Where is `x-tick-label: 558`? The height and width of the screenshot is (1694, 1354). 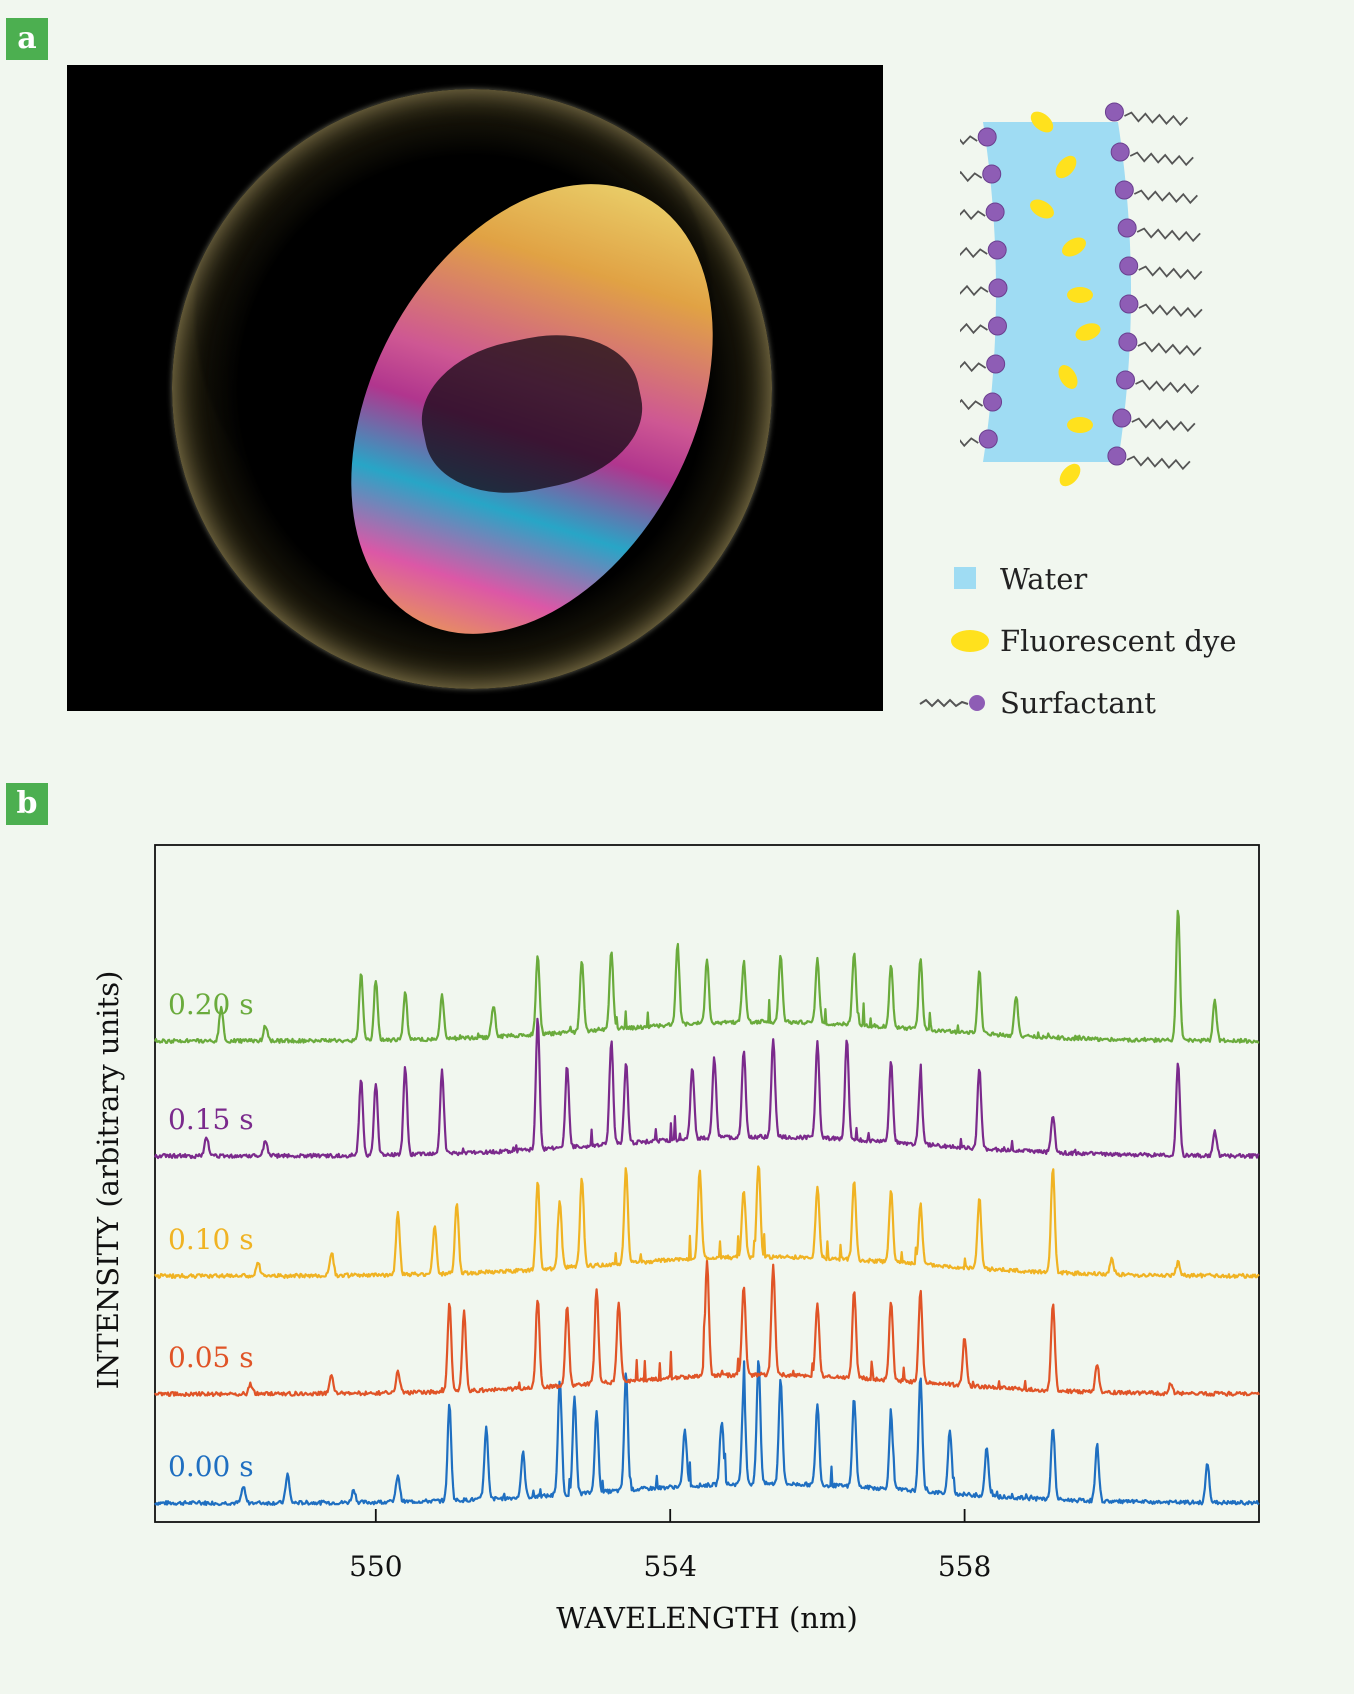 x-tick-label: 558 is located at coordinates (964, 1566).